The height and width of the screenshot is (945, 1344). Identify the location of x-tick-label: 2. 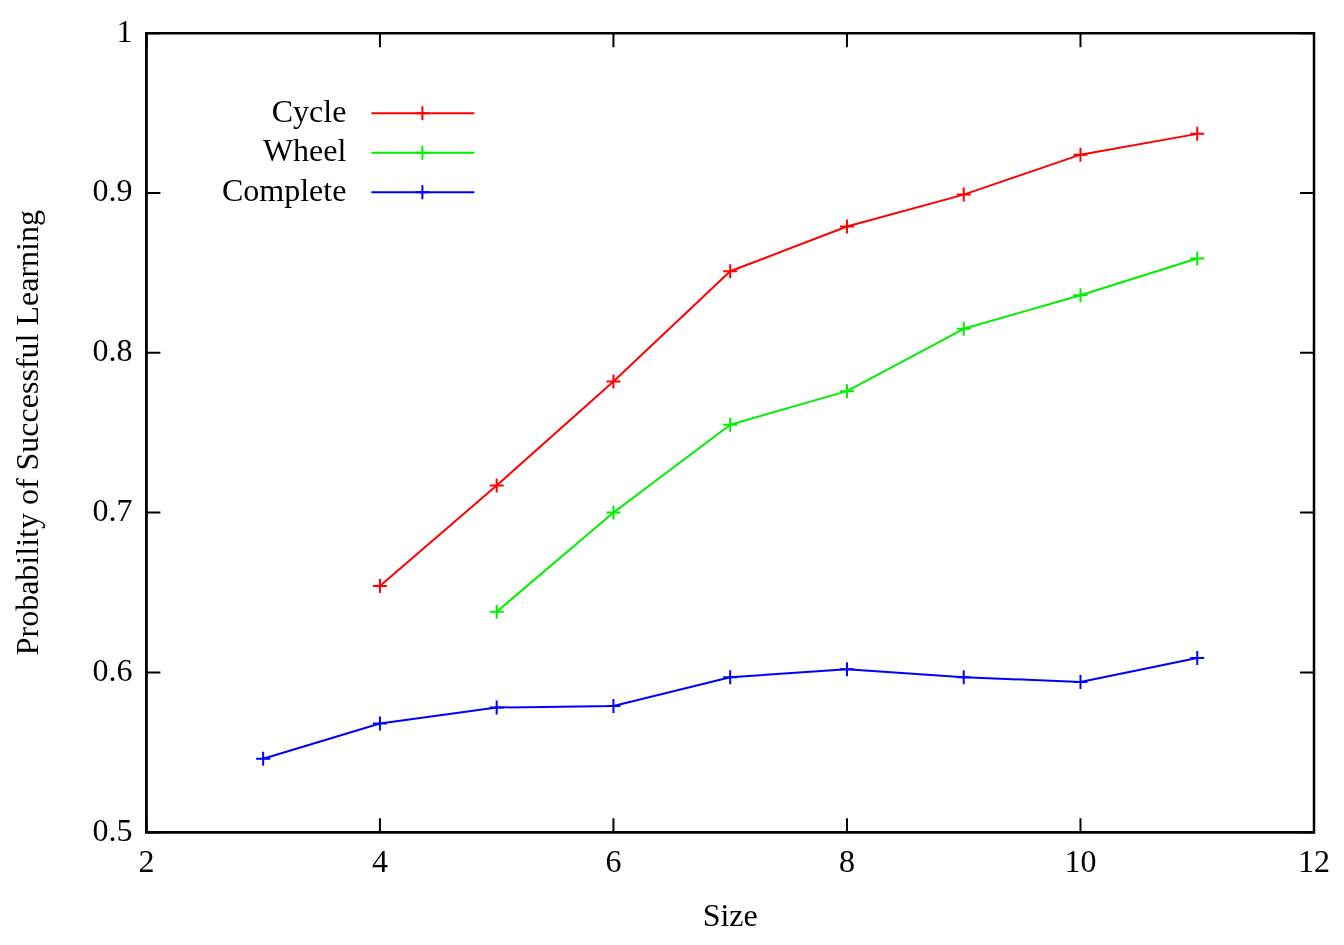
(146, 860).